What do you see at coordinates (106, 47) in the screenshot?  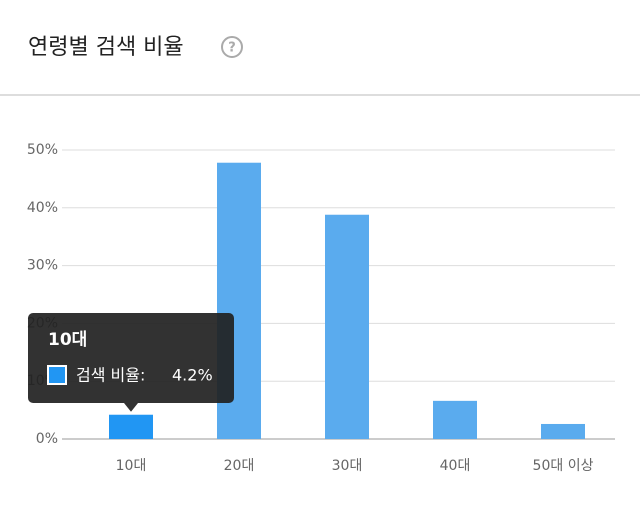 I see `title: 연령별 검색 비율` at bounding box center [106, 47].